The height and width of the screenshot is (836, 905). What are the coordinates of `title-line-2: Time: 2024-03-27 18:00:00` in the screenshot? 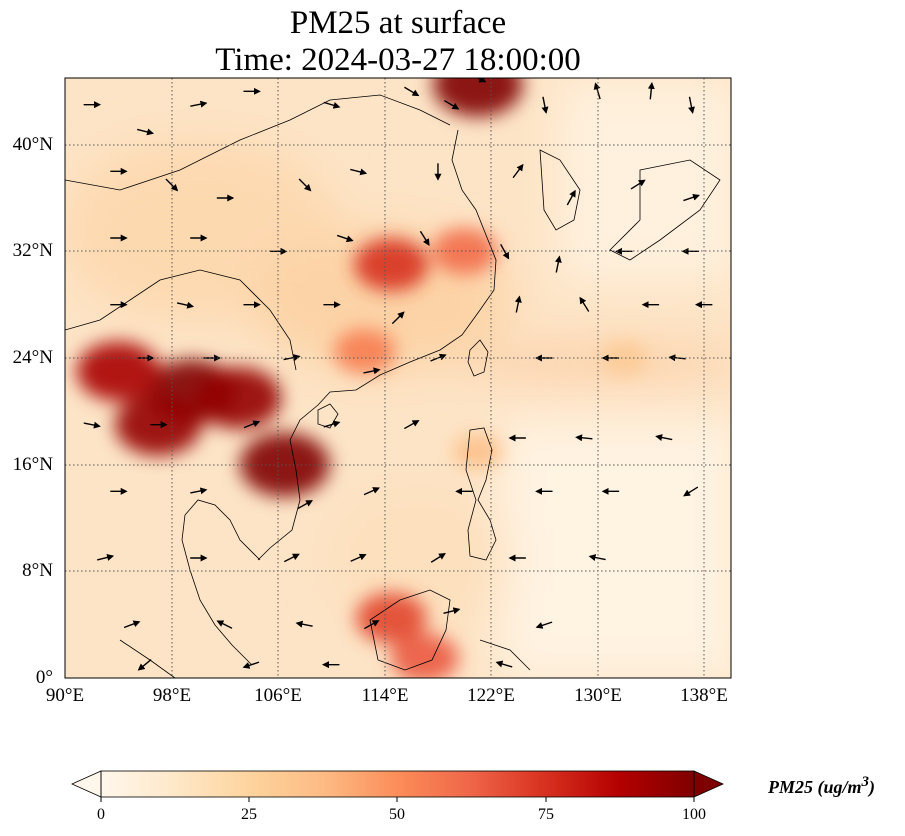 It's located at (398, 60).